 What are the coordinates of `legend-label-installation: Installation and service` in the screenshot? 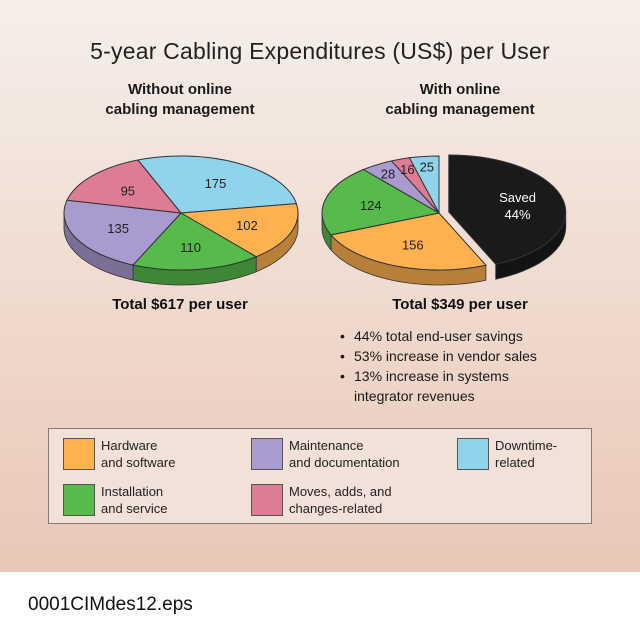 It's located at (134, 500).